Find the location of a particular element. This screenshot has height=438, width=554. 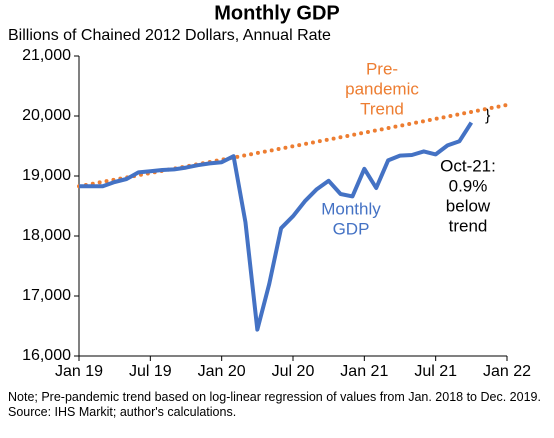

annotation: pandemic is located at coordinates (382, 88).